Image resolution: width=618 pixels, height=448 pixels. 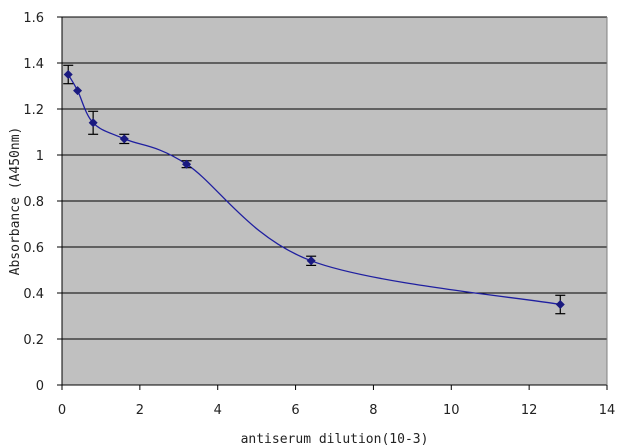 I want to click on x-tick-label: 0, so click(x=62, y=410).